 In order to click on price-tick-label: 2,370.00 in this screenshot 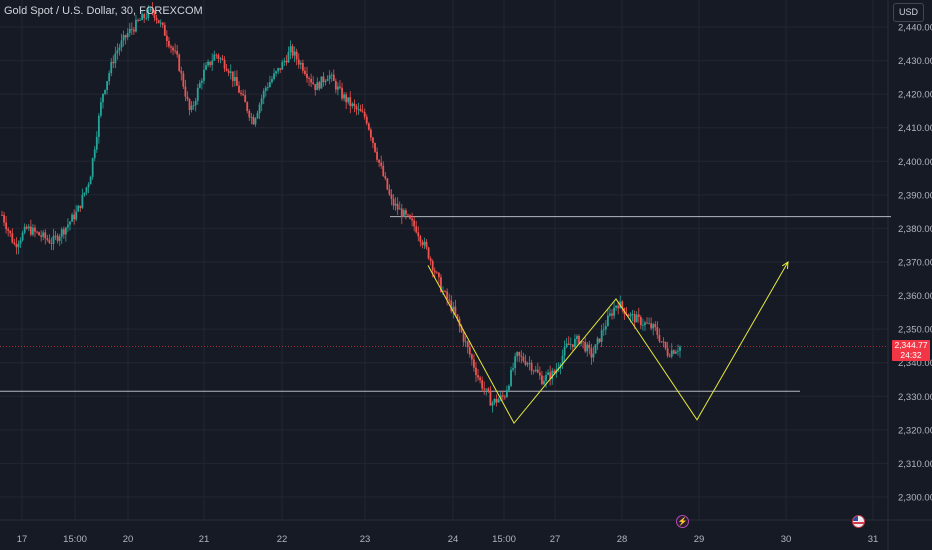, I will do `click(915, 263)`.